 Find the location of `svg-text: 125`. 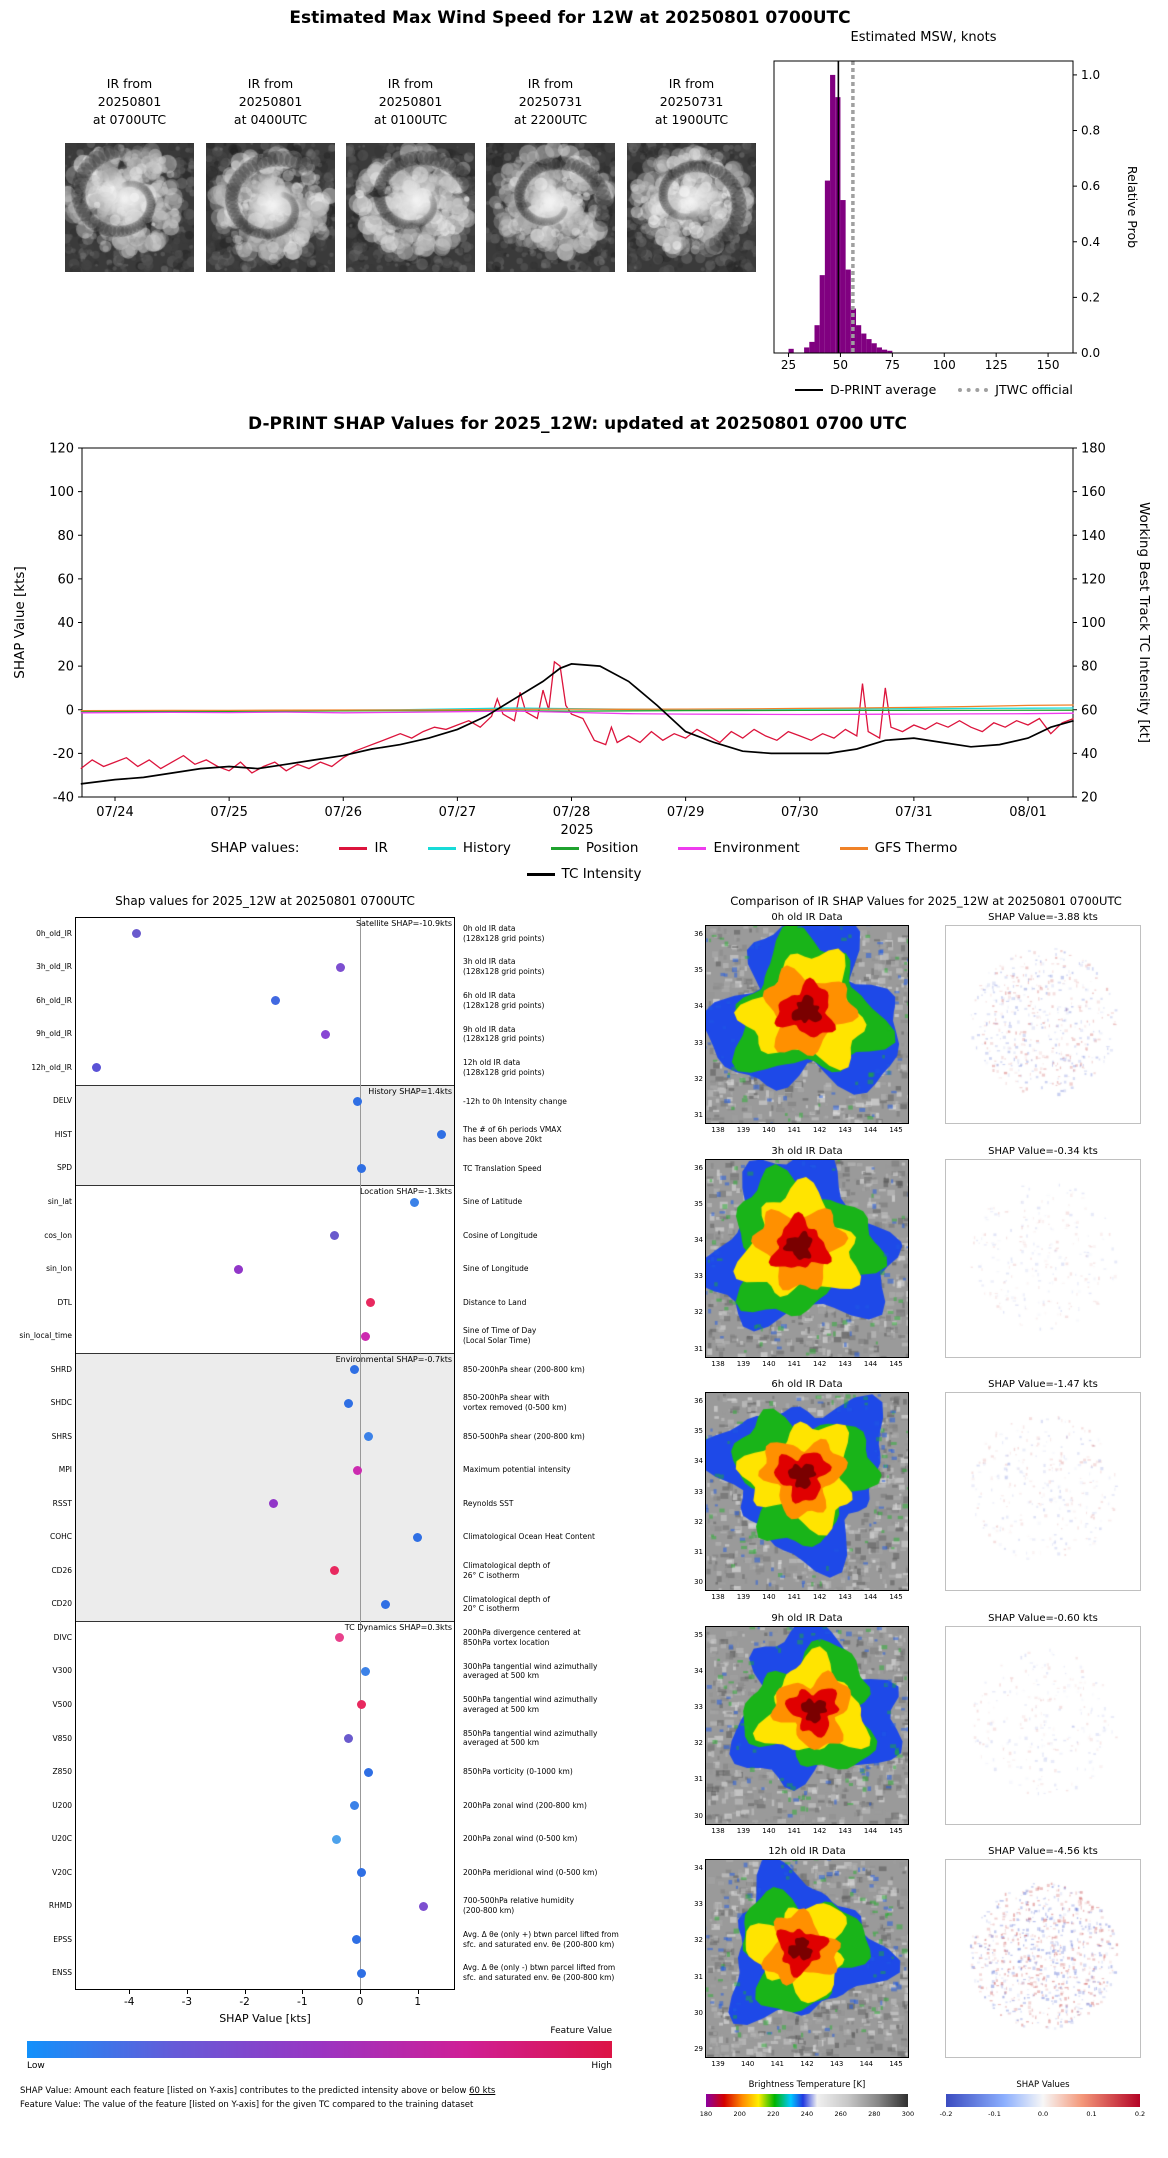

svg-text: 125 is located at coordinates (996, 365).